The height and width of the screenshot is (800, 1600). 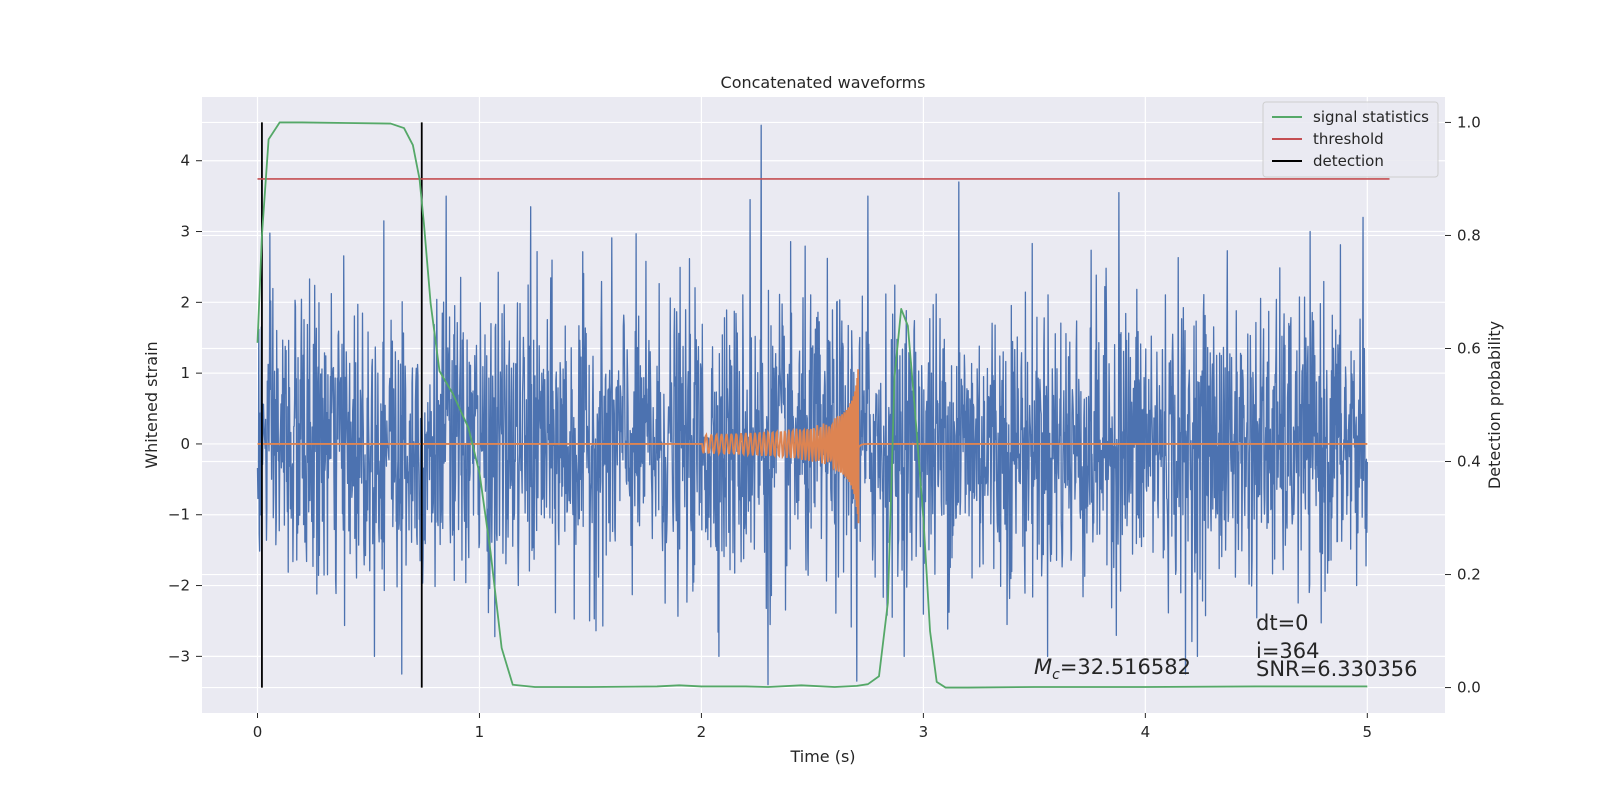 What do you see at coordinates (1469, 462) in the screenshot?
I see `y2-tick-label: 0.4` at bounding box center [1469, 462].